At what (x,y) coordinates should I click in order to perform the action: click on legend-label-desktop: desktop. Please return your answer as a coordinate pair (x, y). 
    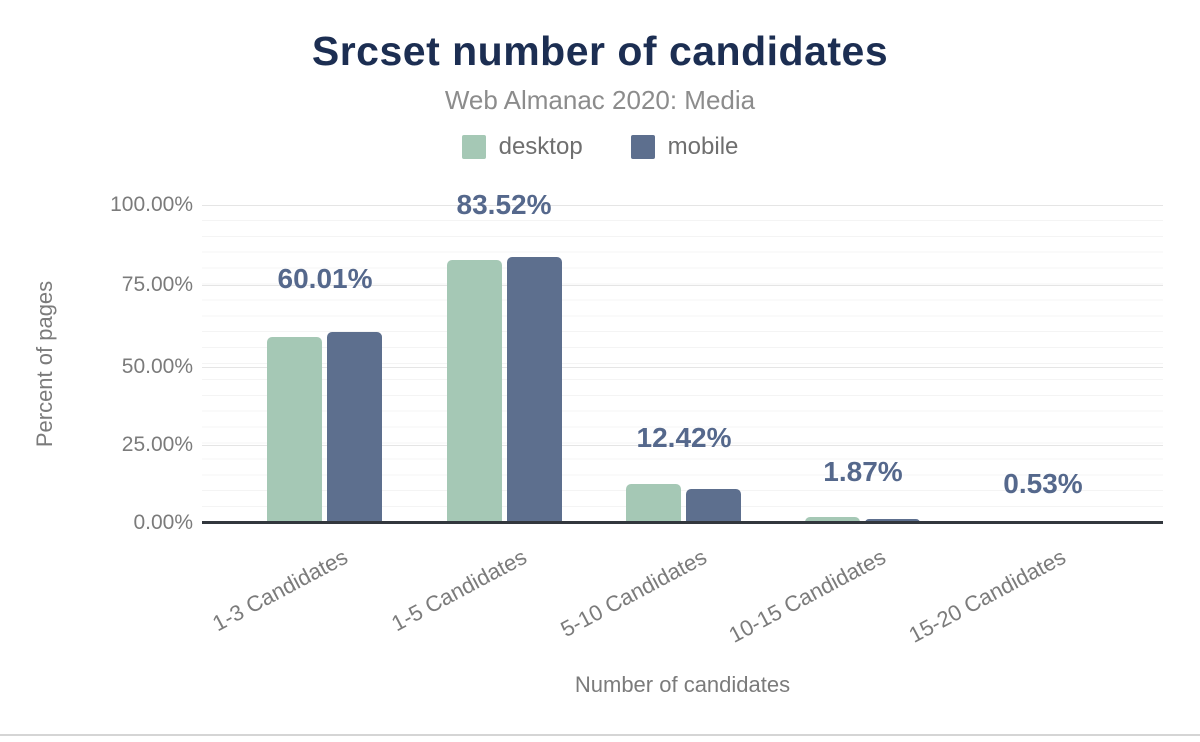
    Looking at the image, I should click on (540, 146).